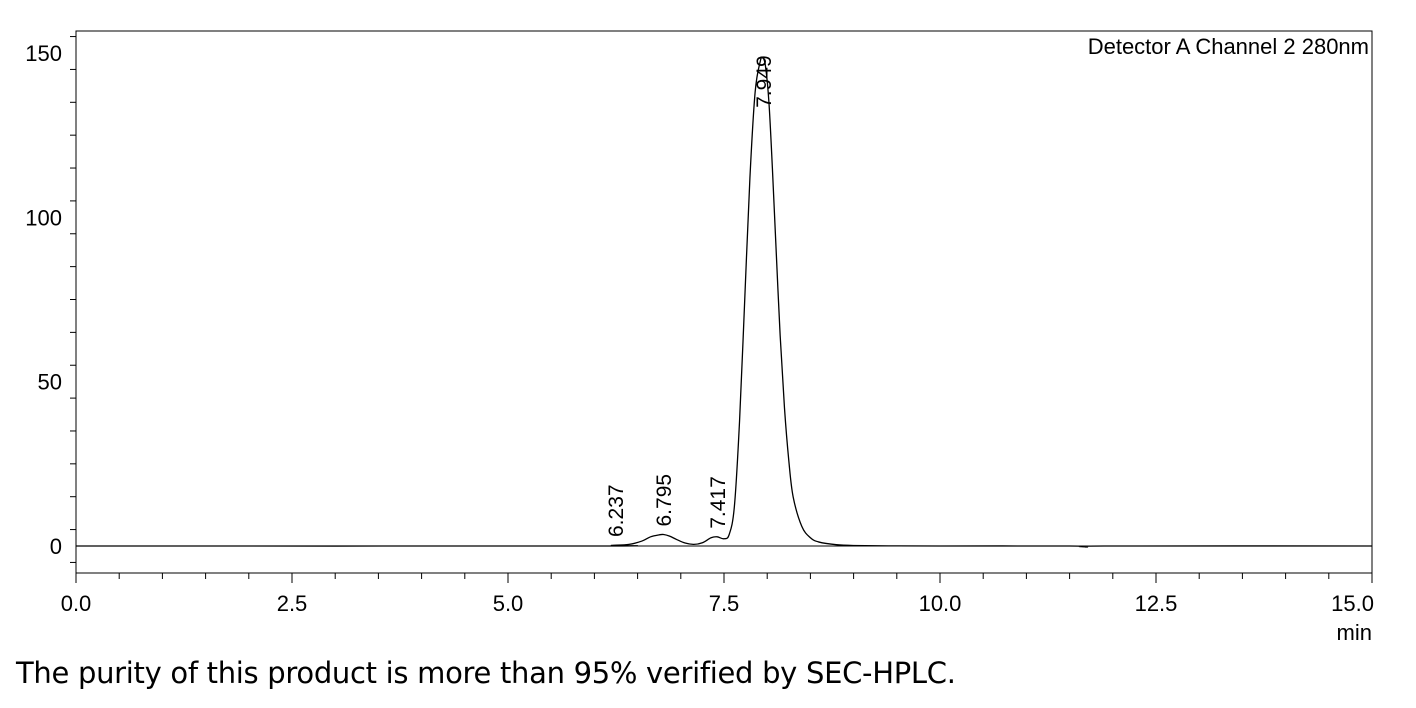 The height and width of the screenshot is (708, 1416). What do you see at coordinates (718, 502) in the screenshot?
I see `peak-rt-label: 7.417` at bounding box center [718, 502].